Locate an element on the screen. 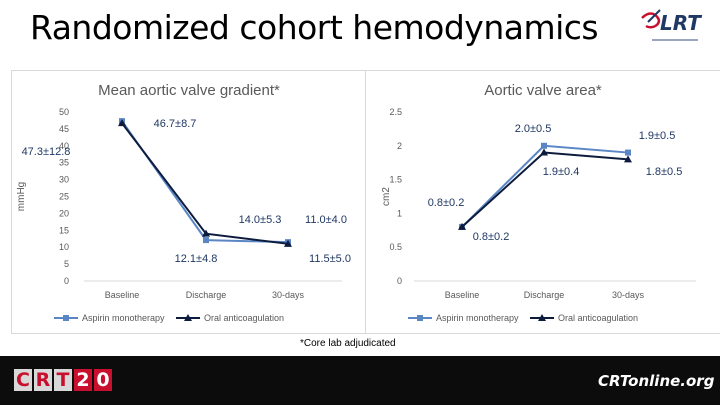 The height and width of the screenshot is (405, 720). crt20-logo-letter: R is located at coordinates (43, 380).